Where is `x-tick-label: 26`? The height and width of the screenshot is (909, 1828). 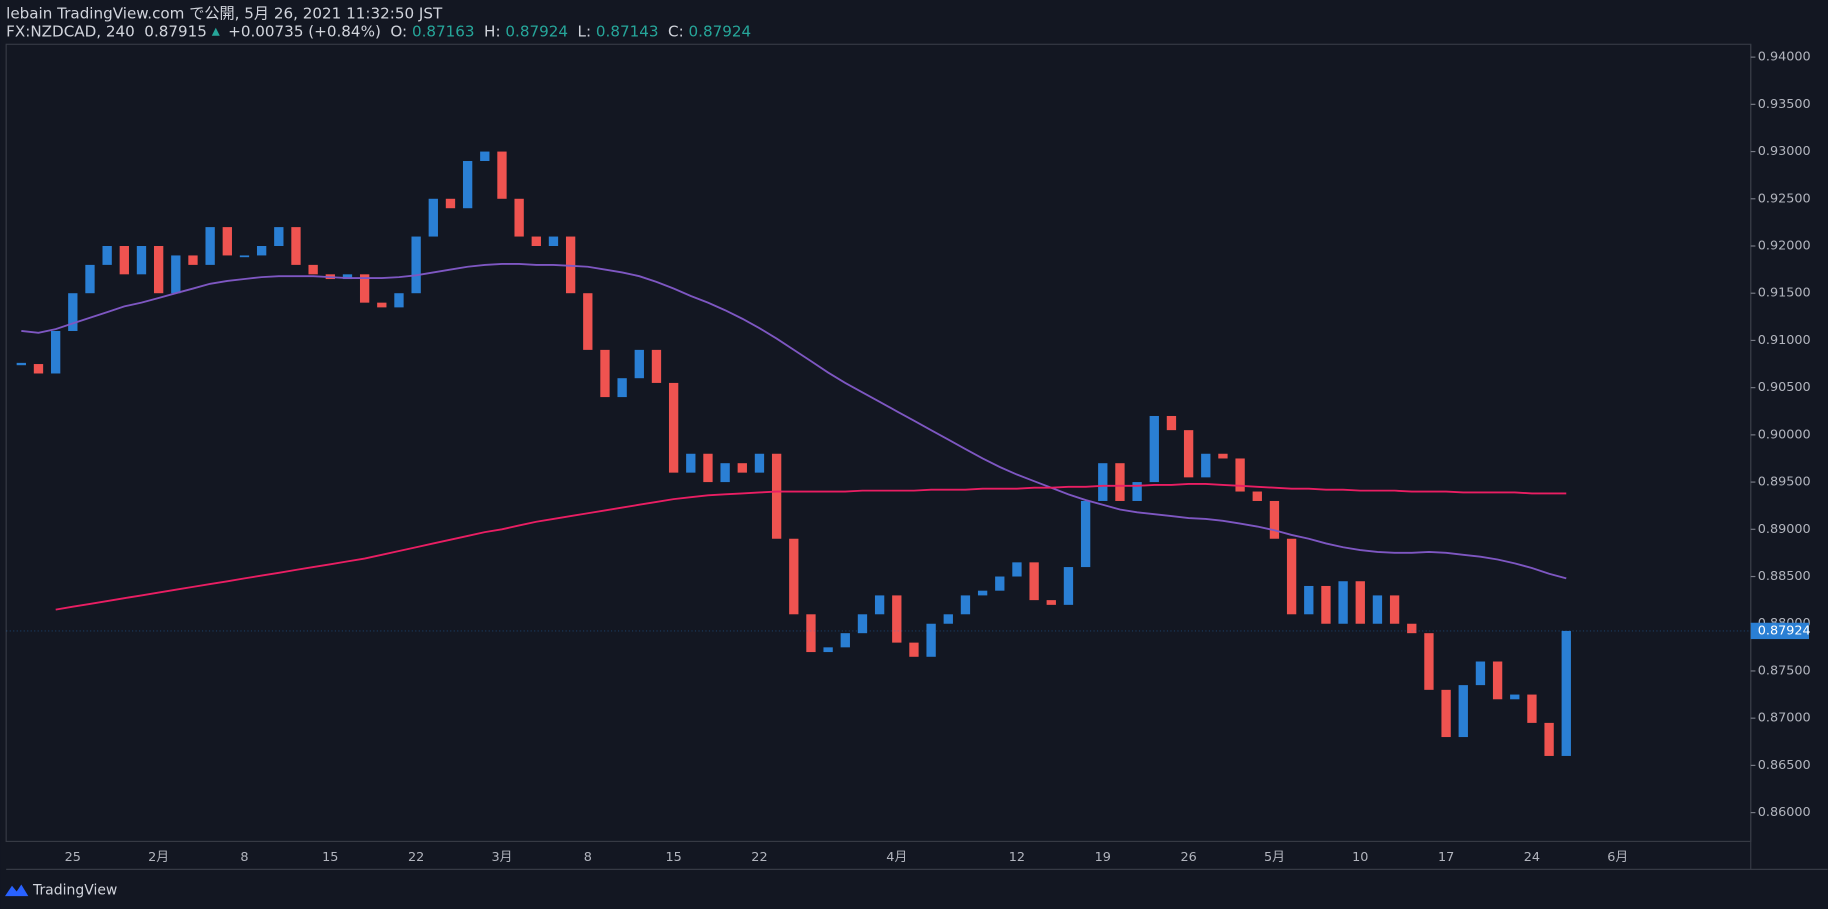 x-tick-label: 26 is located at coordinates (1188, 857).